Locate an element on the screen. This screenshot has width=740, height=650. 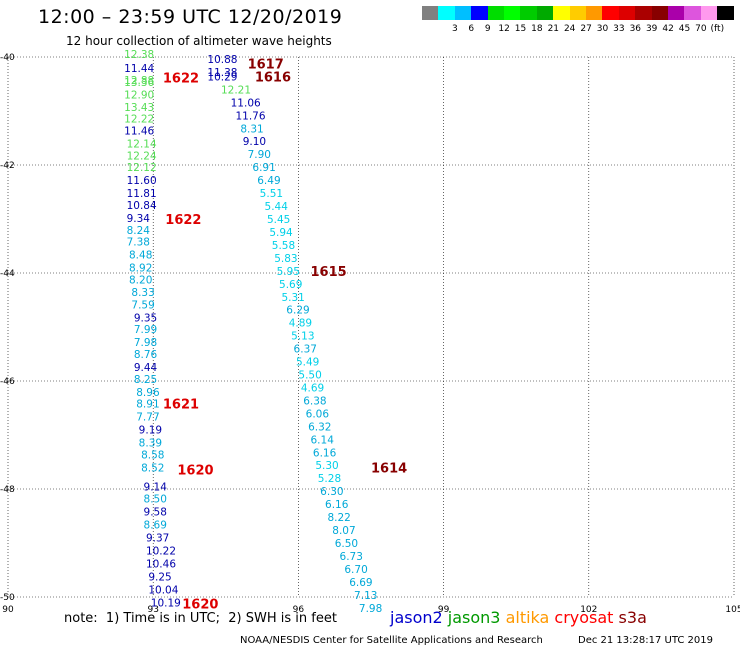
wave-height-value: 5.31 is located at coordinates (292, 298).